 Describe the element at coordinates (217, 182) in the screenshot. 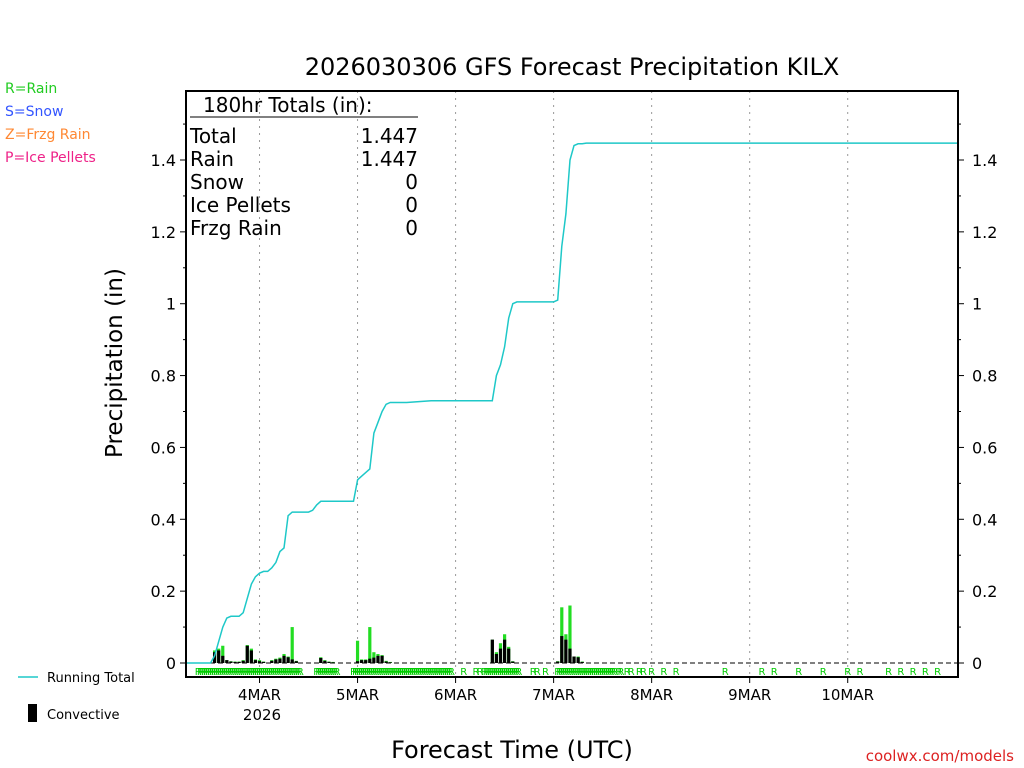

I see `totals-label-snow: Snow` at that location.